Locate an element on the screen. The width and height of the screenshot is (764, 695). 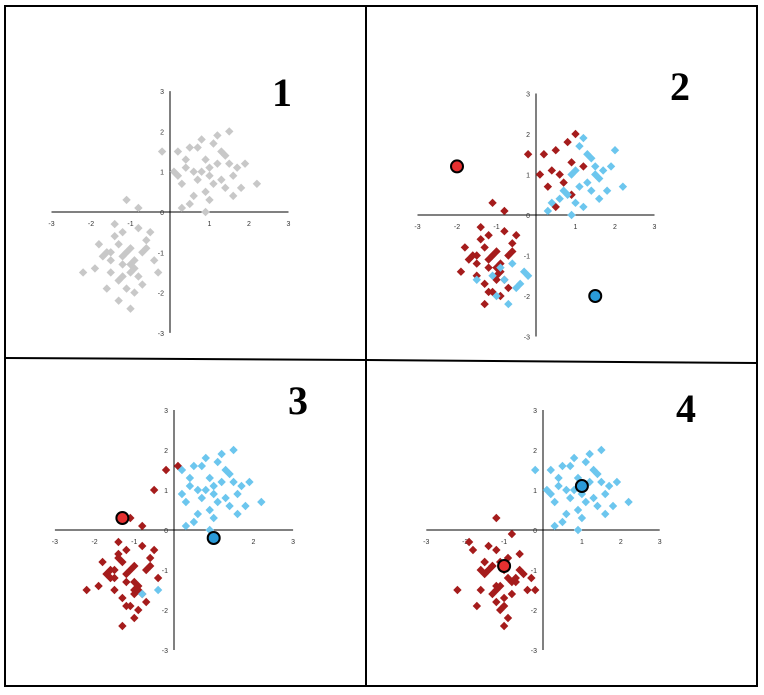
y-tick-label: 2 is located at coordinates (528, 135).